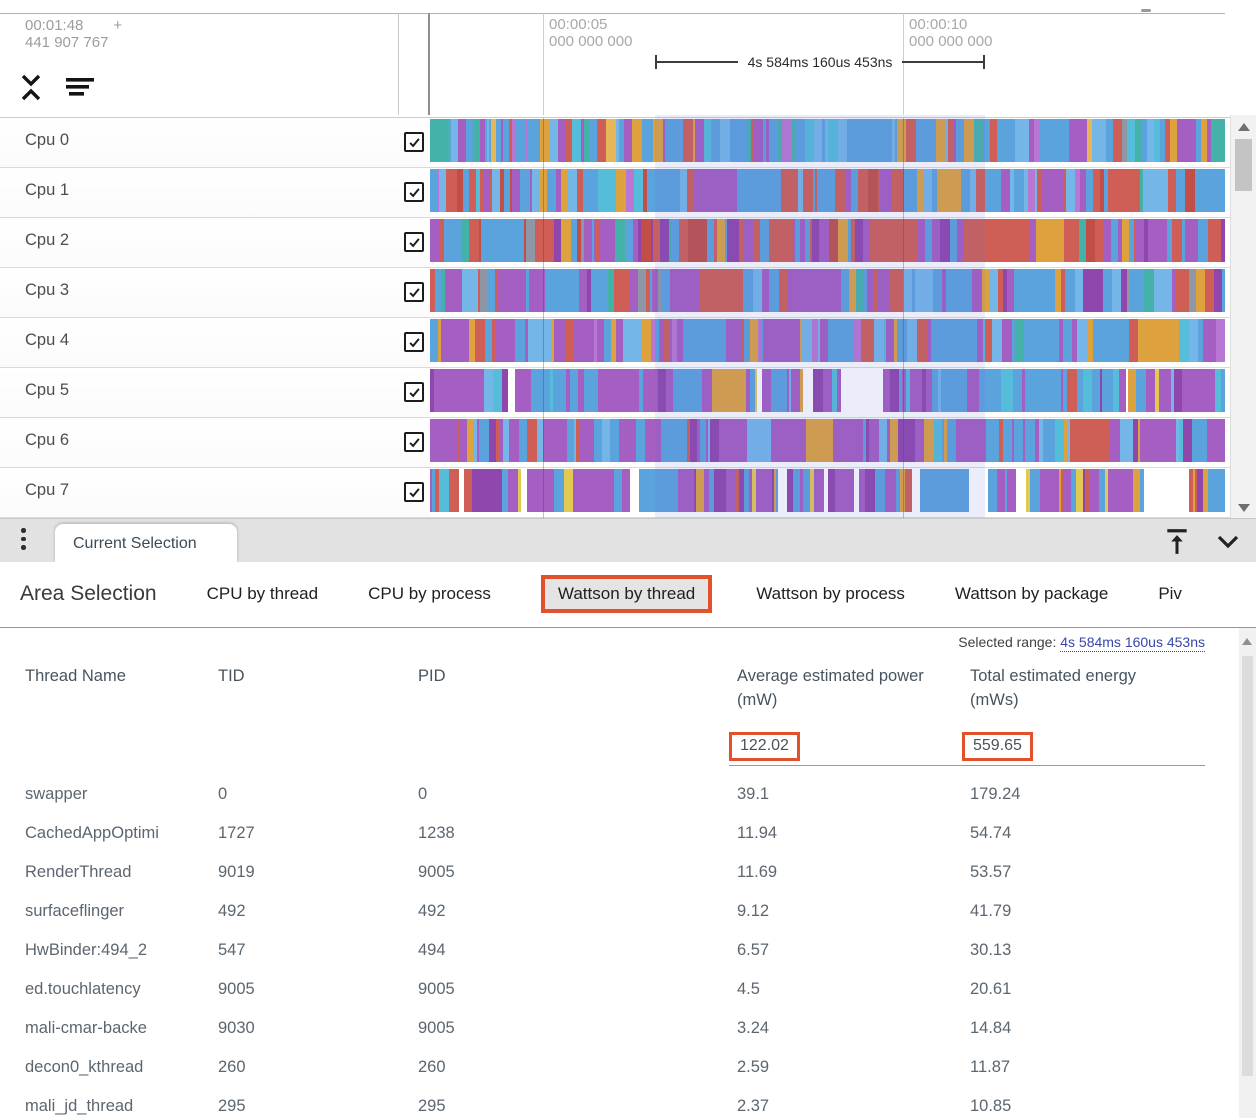 The image size is (1256, 1118). Describe the element at coordinates (215, 142) in the screenshot. I see `track-label-shell: Cpu 0` at that location.